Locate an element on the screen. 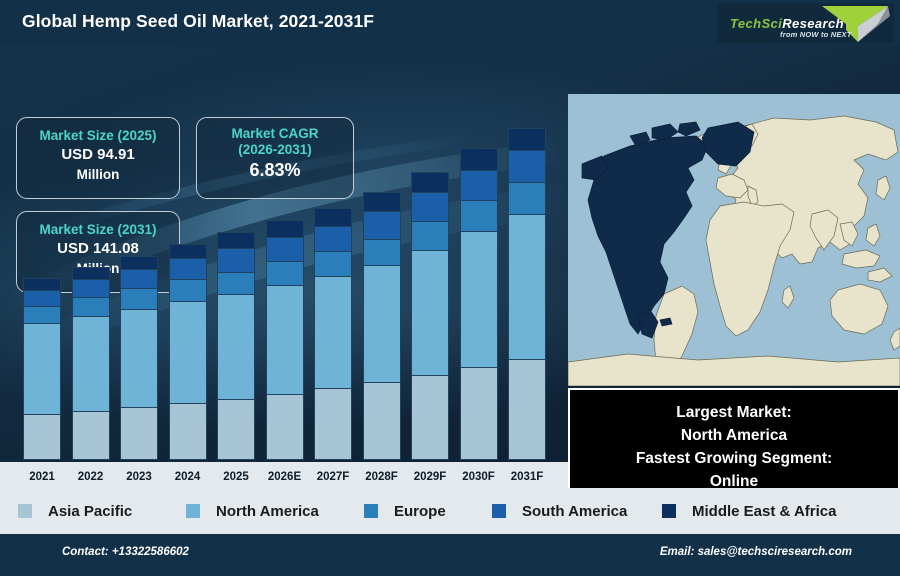  logo-tech-text: TechSci is located at coordinates (756, 23).